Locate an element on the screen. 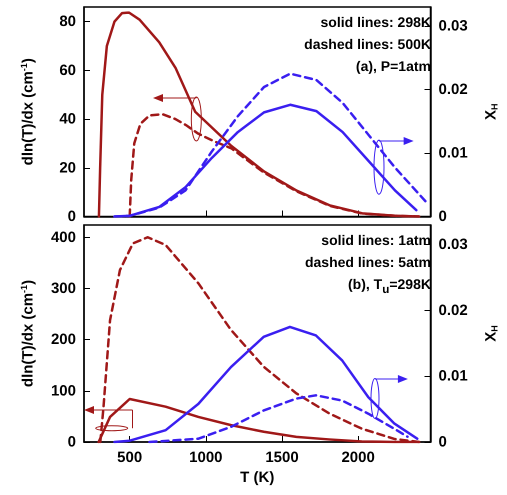 The height and width of the screenshot is (495, 507). y-tick-label: 20 is located at coordinates (67, 167).